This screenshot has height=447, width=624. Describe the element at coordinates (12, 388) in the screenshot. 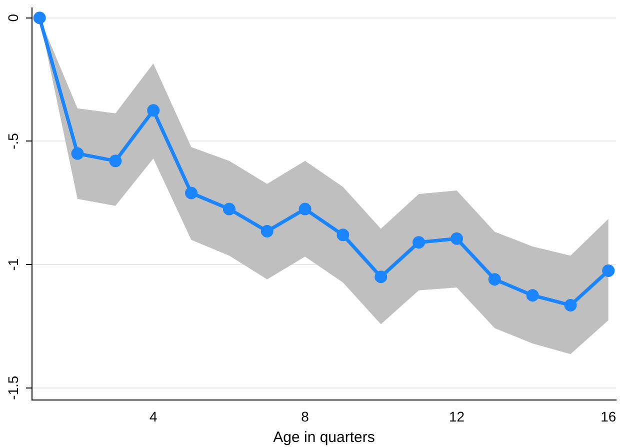

I see `y-tick-label: -1.5` at that location.